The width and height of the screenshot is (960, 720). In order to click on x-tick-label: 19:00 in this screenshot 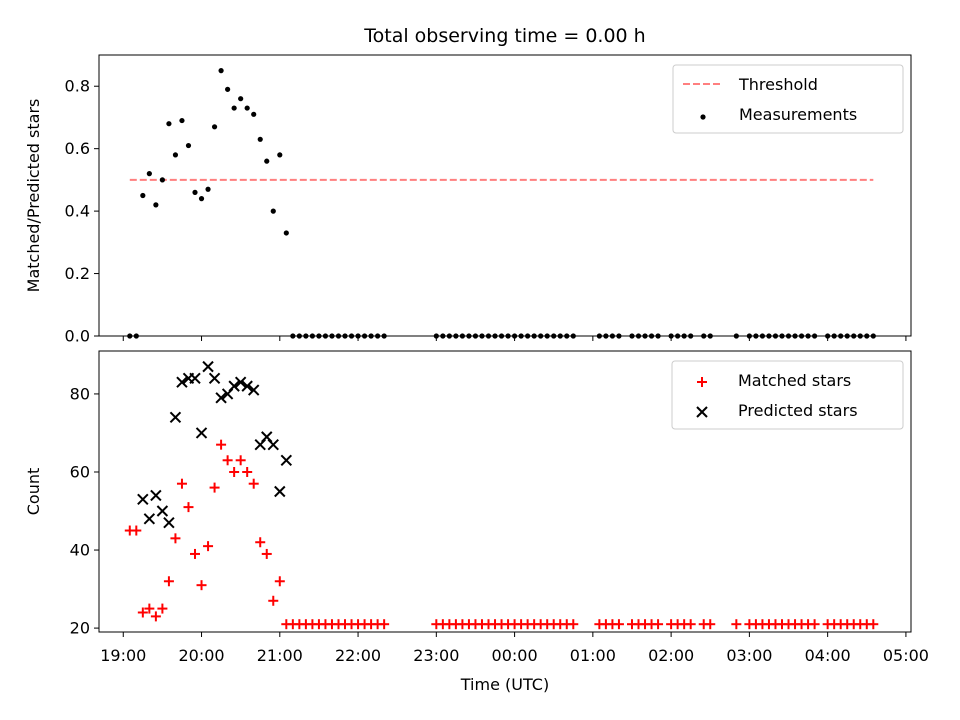, I will do `click(123, 655)`.